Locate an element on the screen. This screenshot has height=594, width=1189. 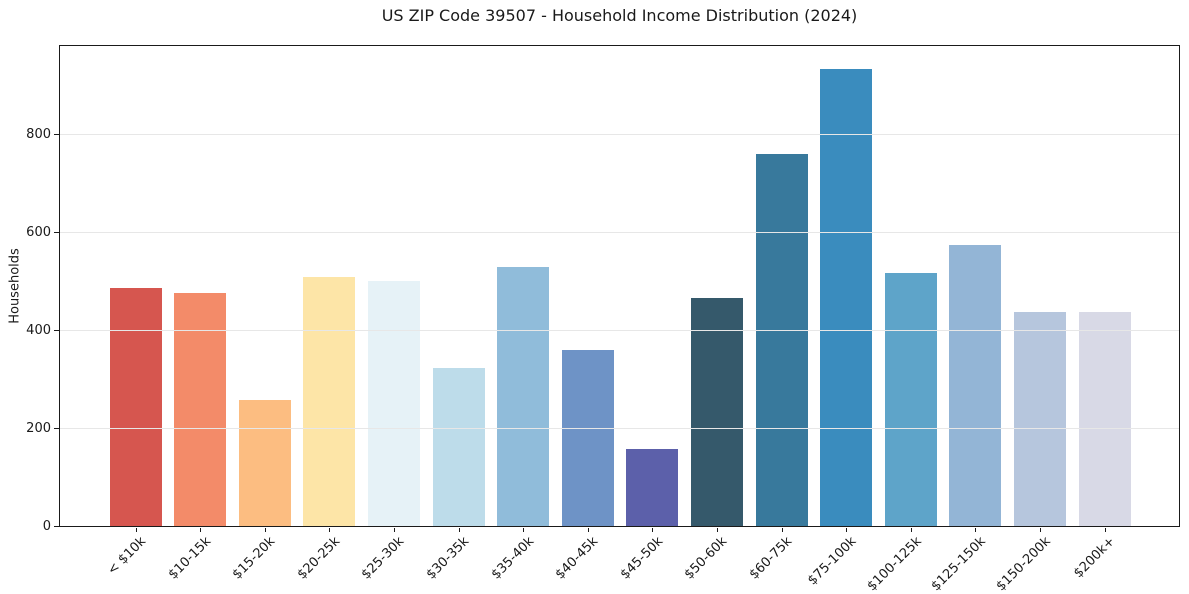
x-tick-label-text: $60-75k is located at coordinates (771, 558).